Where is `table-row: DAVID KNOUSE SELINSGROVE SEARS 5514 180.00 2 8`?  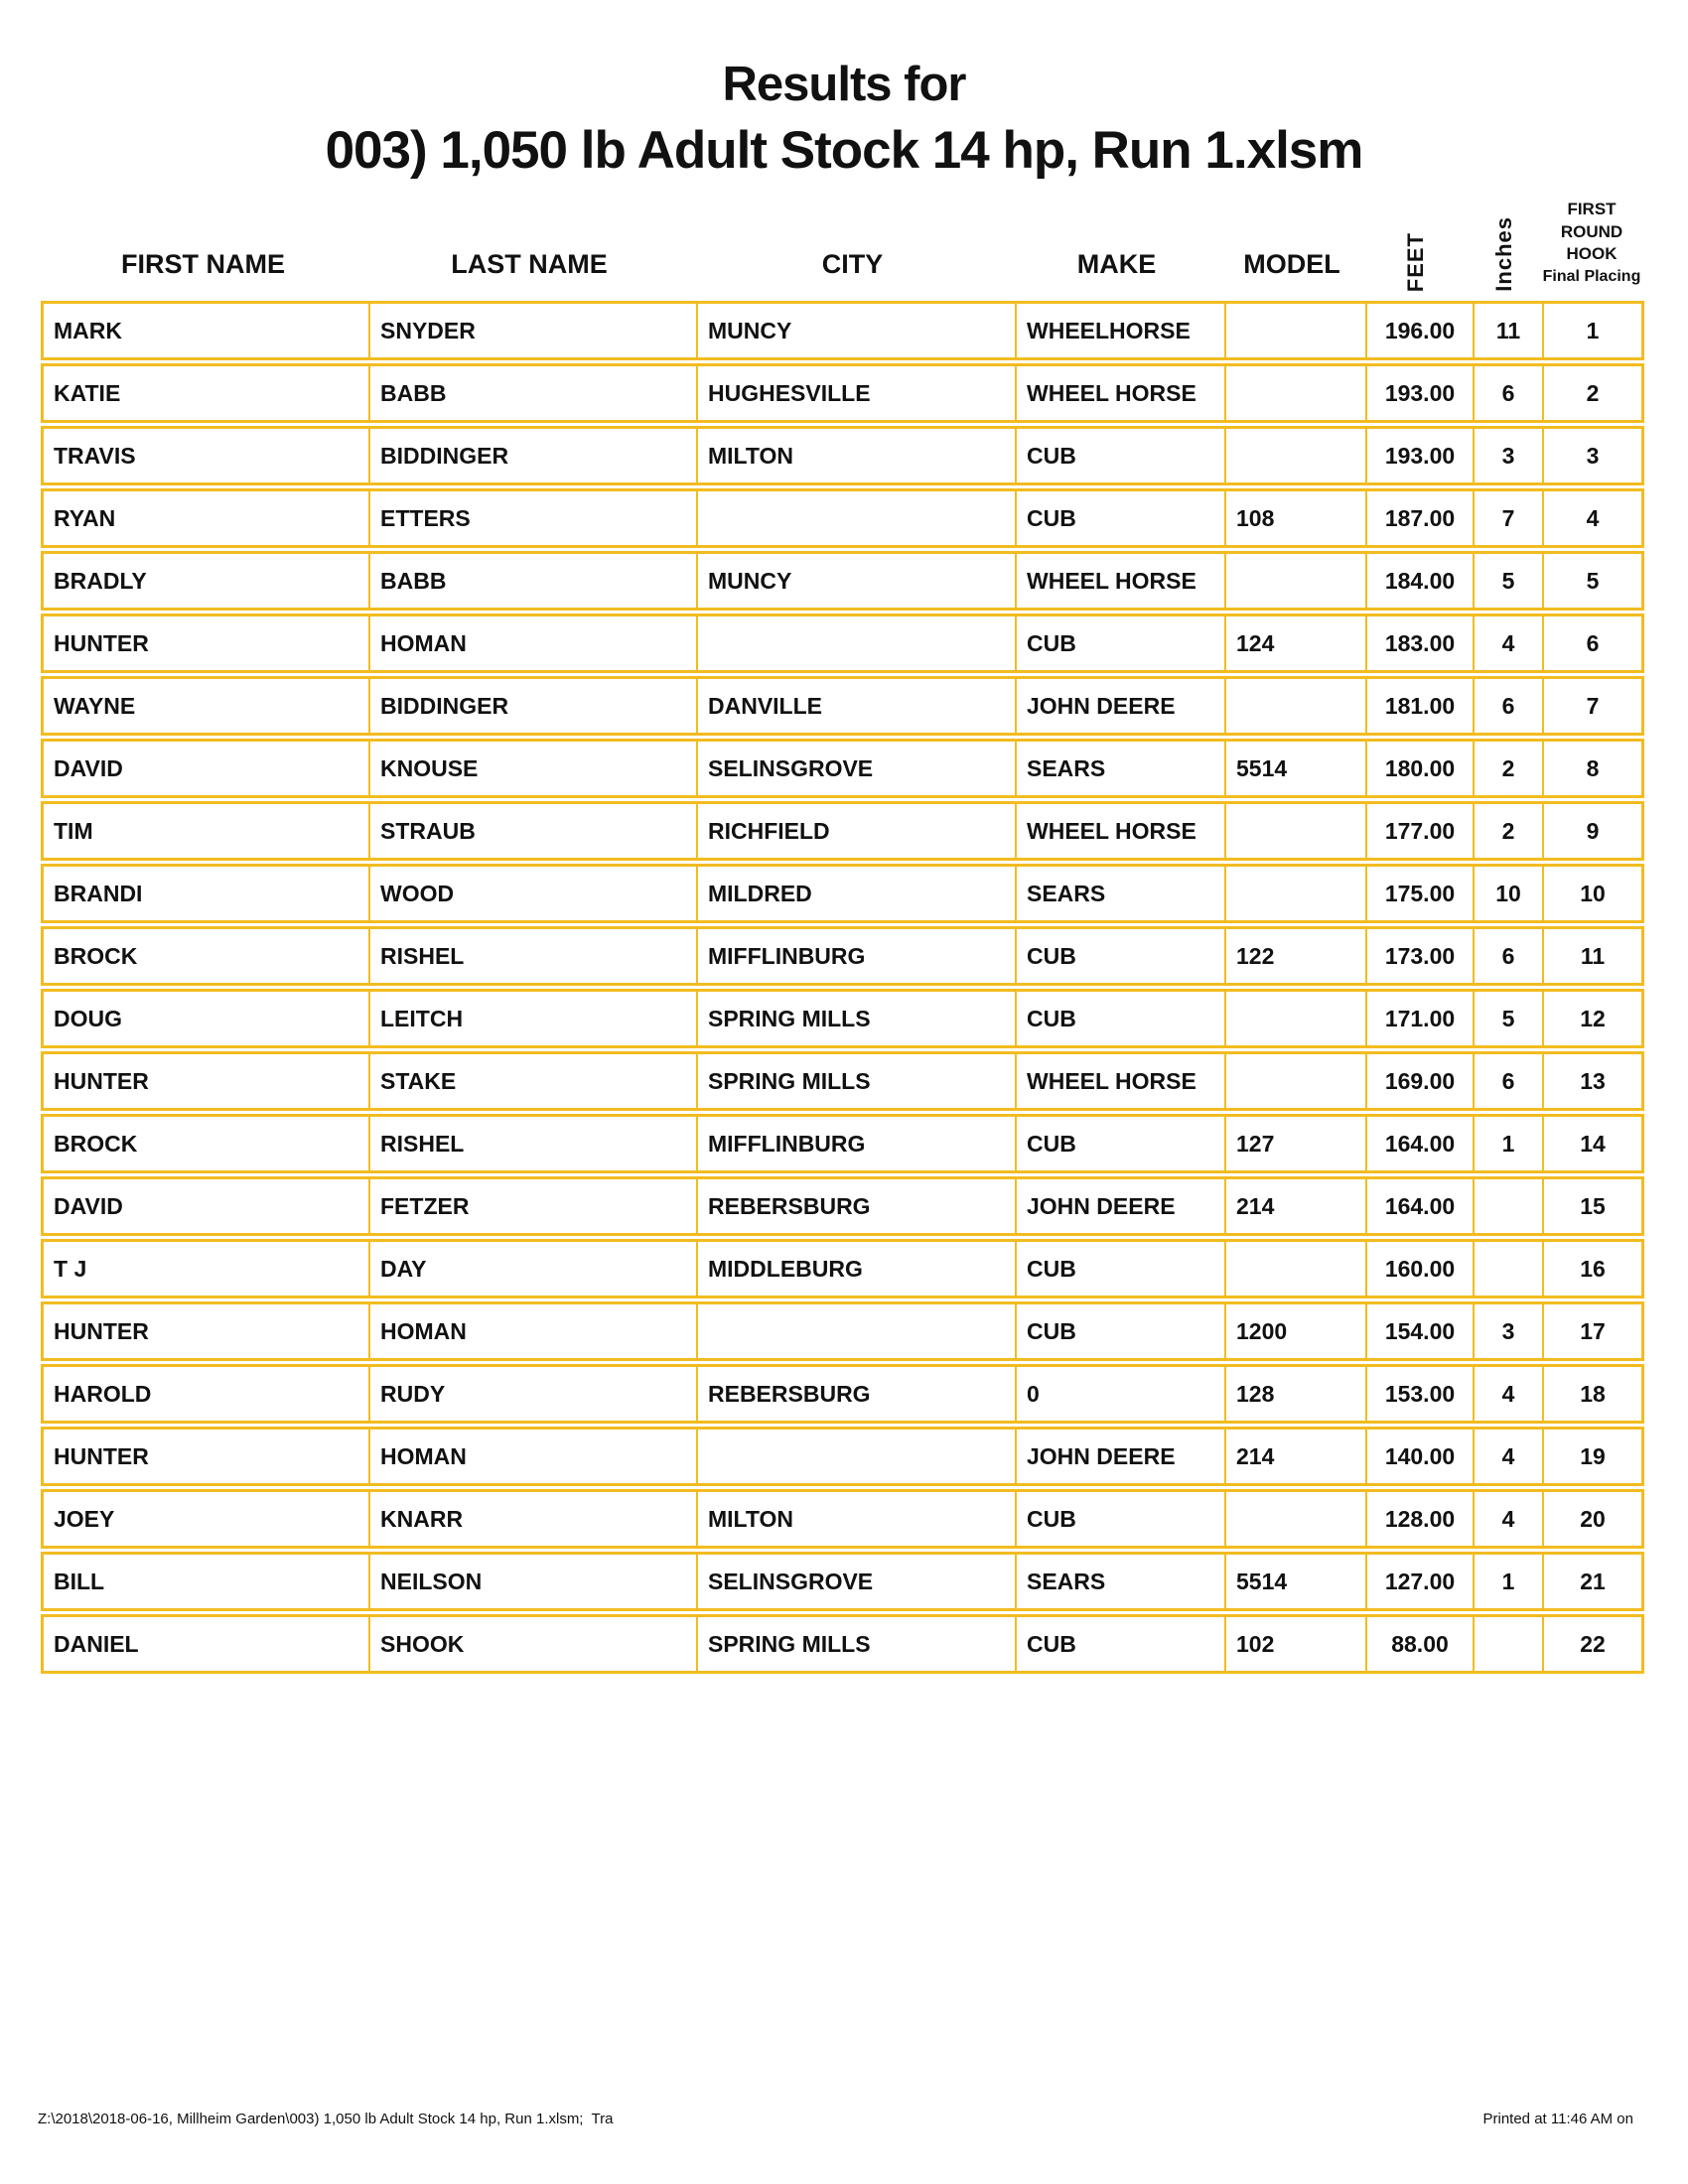 table-row: DAVID KNOUSE SELINSGROVE SEARS 5514 180.00 2 8 is located at coordinates (842, 768).